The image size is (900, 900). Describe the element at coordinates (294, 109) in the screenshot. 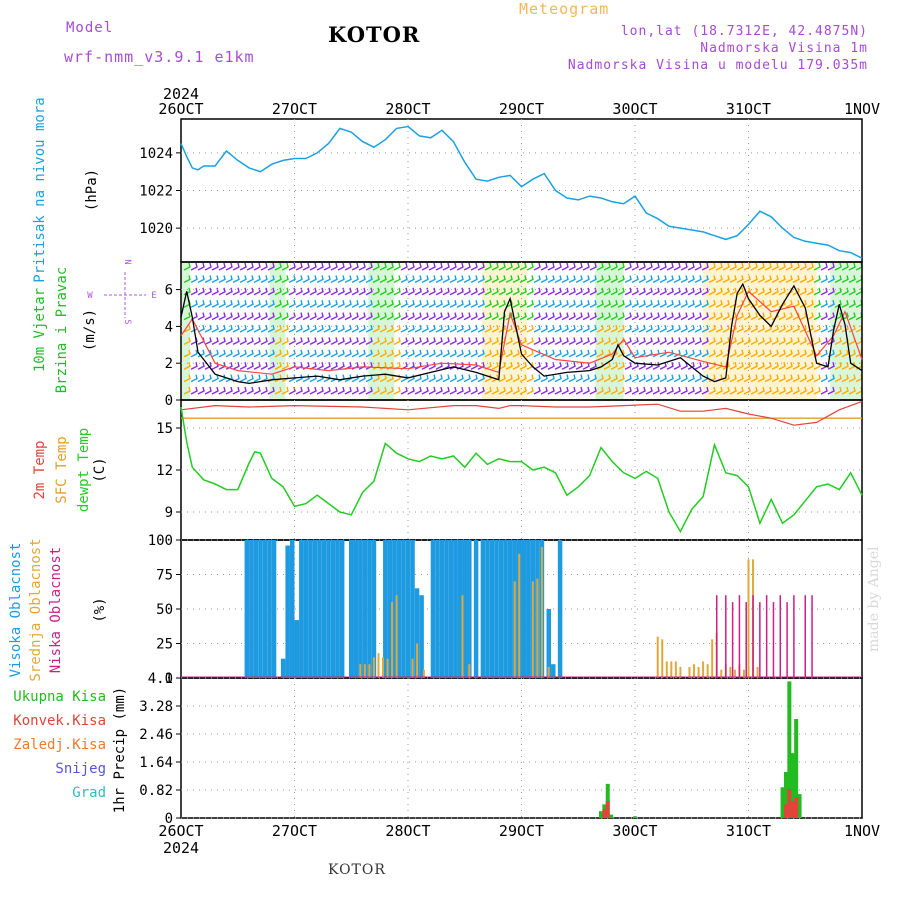

I see `x-tick-label-top: 27OCT` at that location.